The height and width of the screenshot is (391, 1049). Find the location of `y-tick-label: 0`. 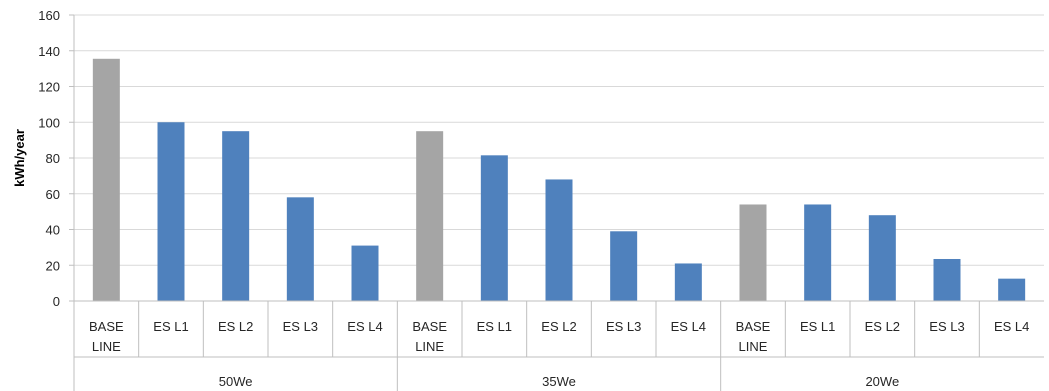

y-tick-label: 0 is located at coordinates (56, 301).